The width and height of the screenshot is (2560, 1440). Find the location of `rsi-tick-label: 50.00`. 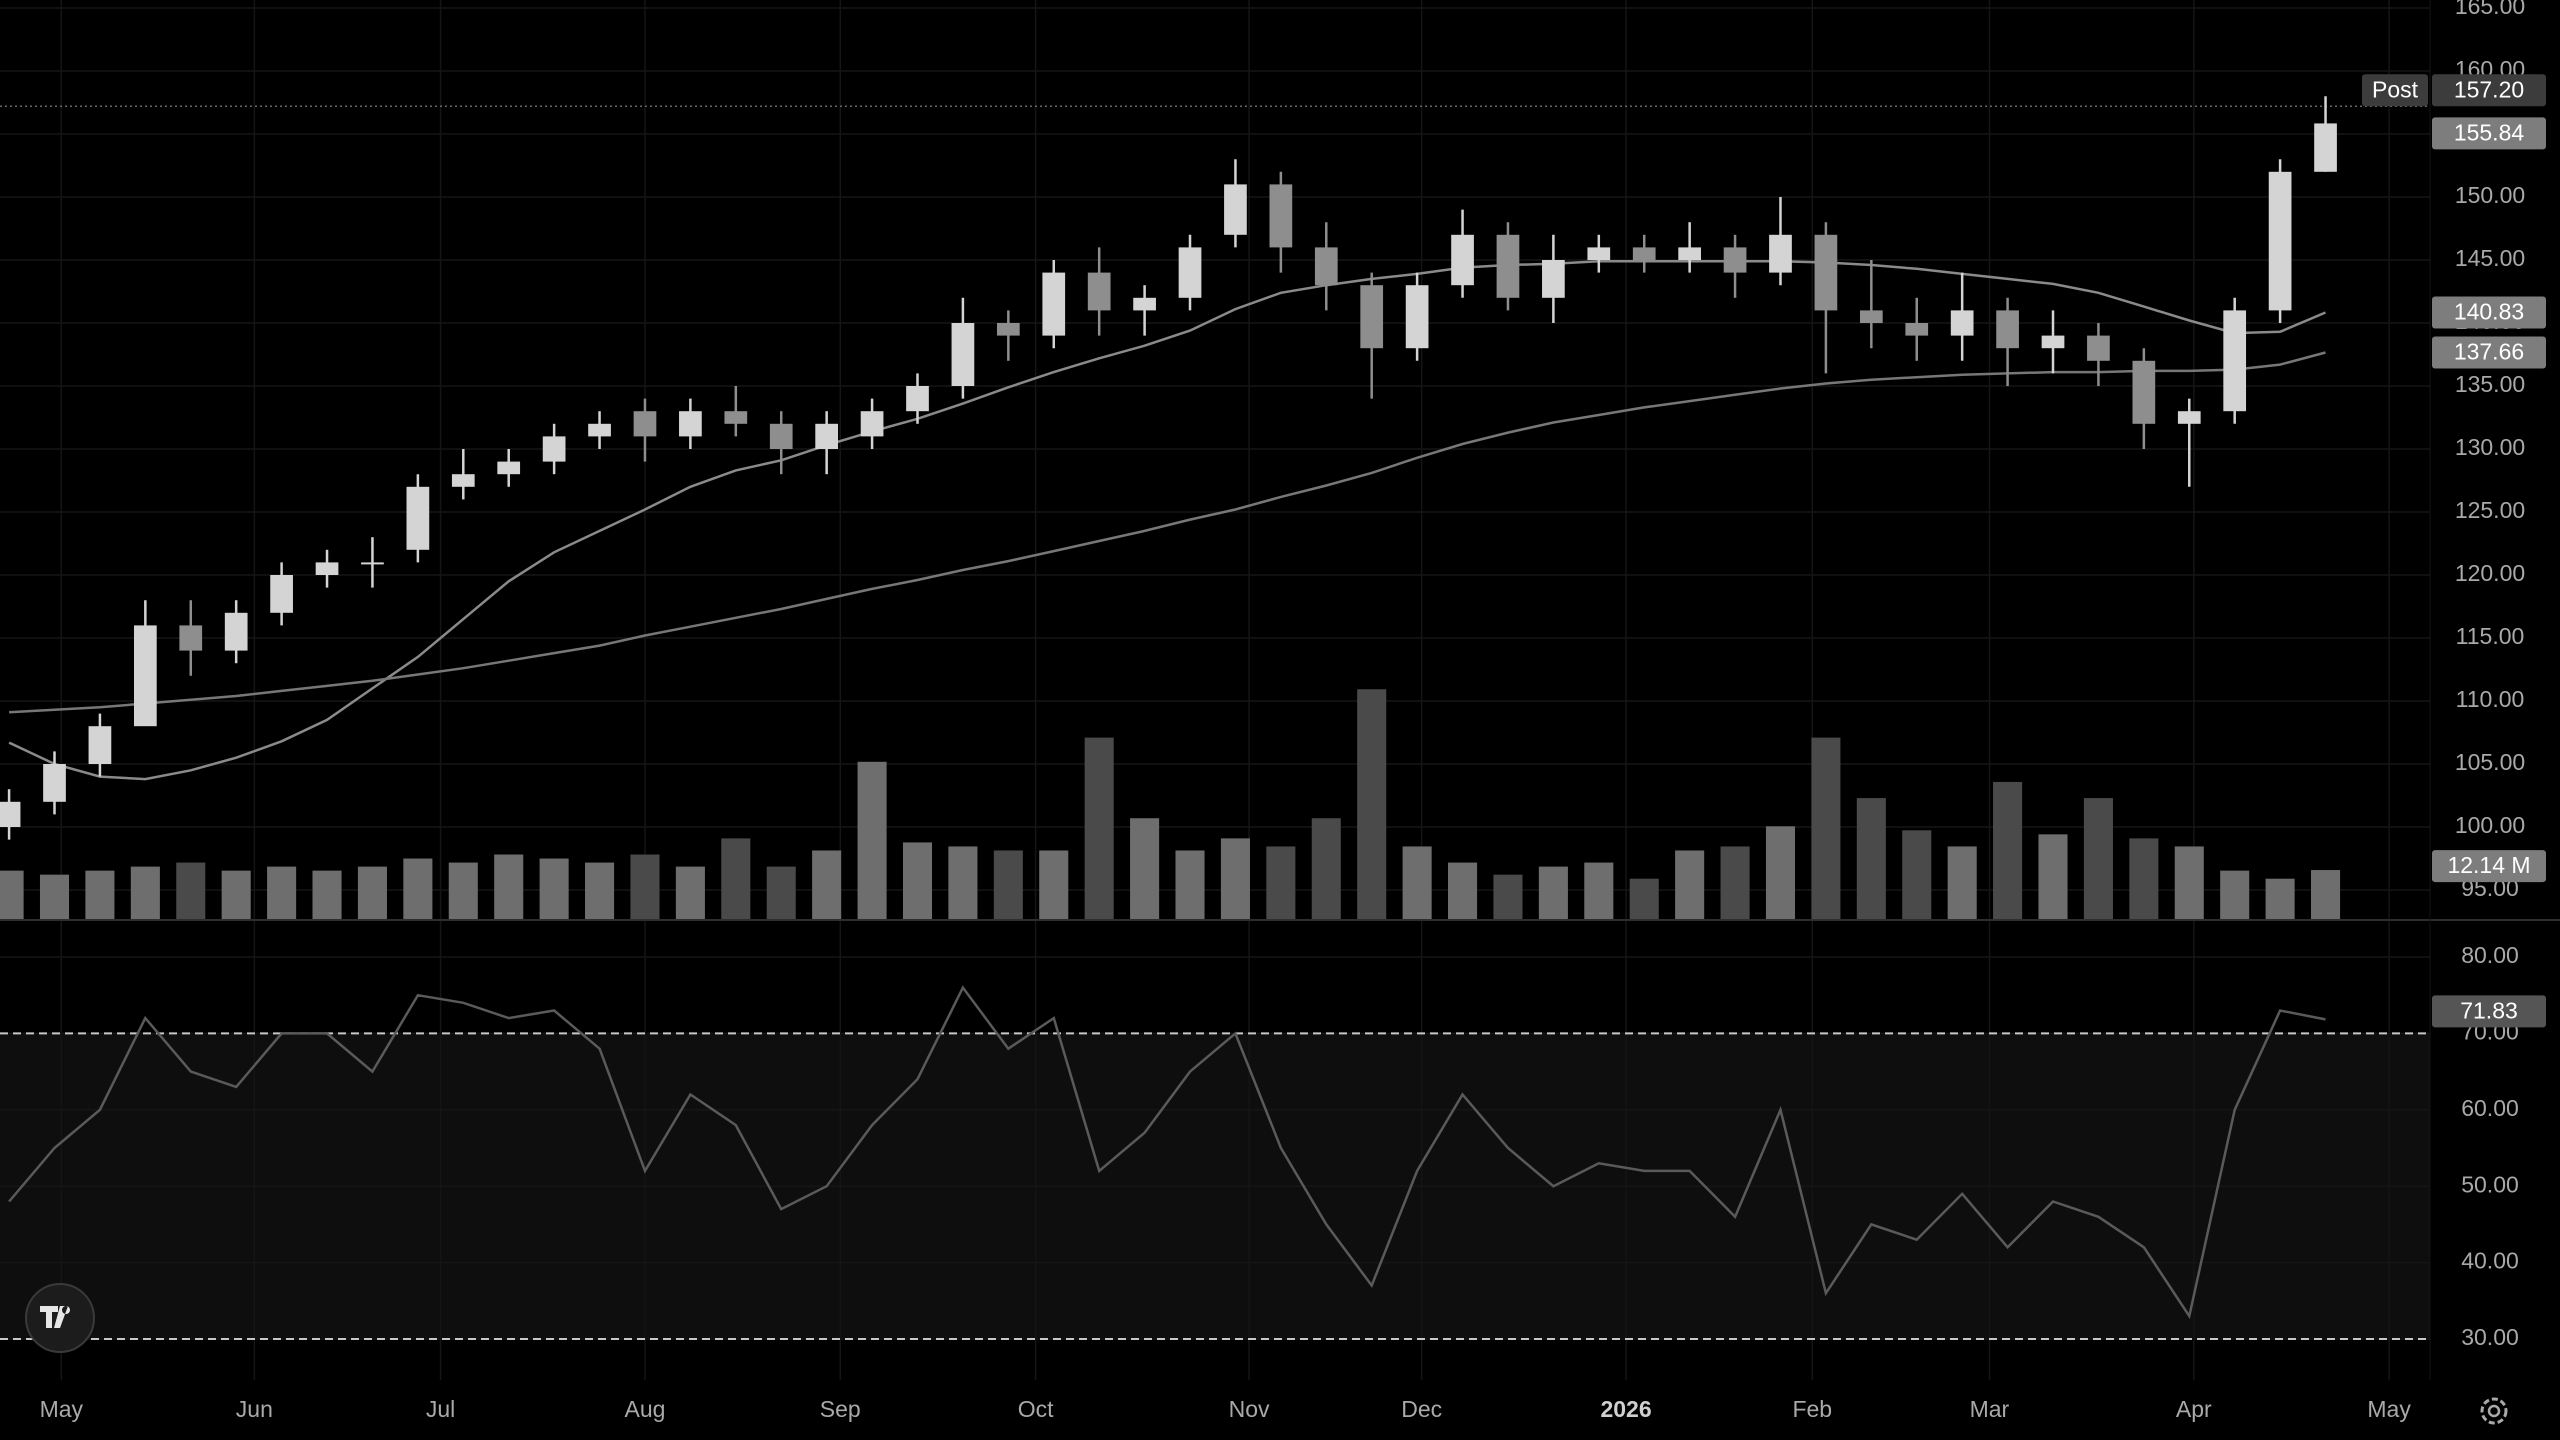

rsi-tick-label: 50.00 is located at coordinates (2490, 1184).